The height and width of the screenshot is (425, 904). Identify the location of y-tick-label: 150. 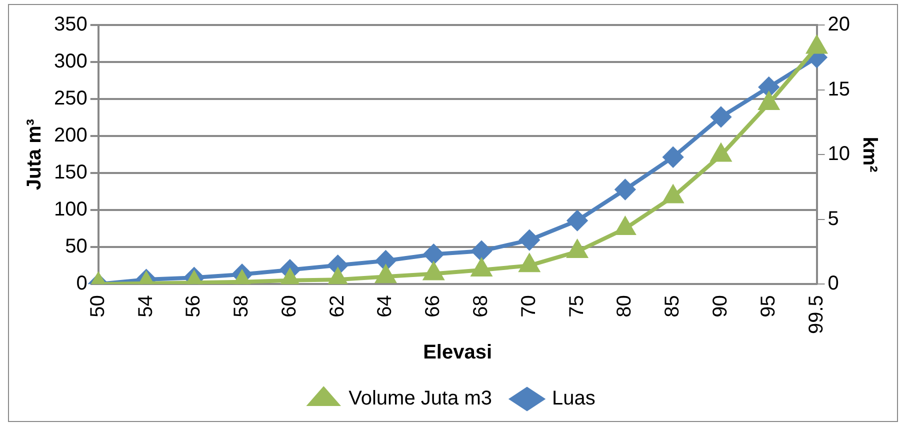
(71, 173).